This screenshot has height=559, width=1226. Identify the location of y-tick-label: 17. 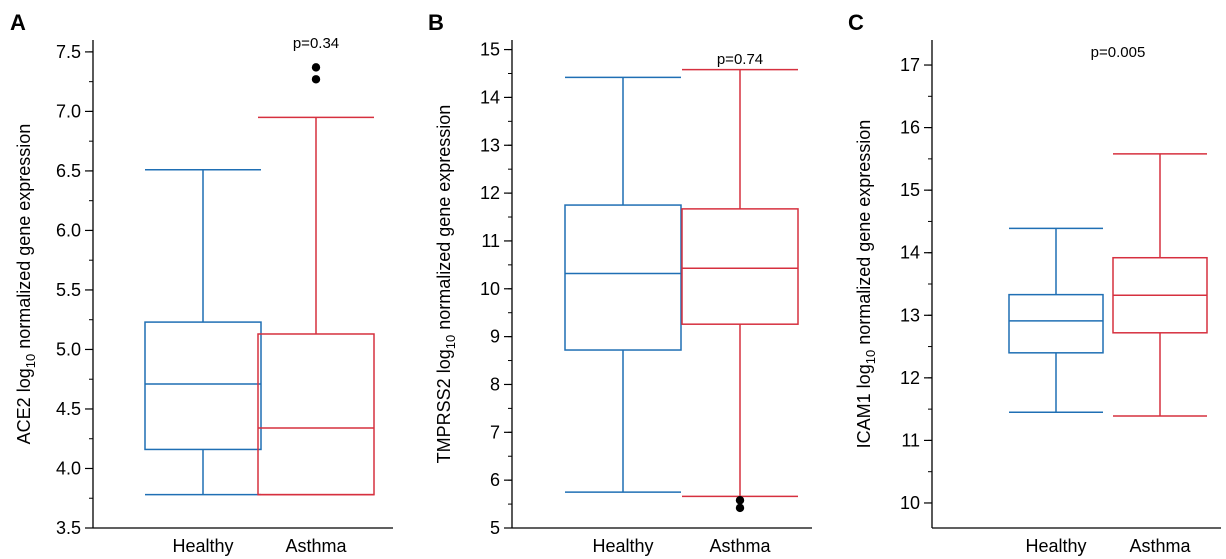
(910, 65).